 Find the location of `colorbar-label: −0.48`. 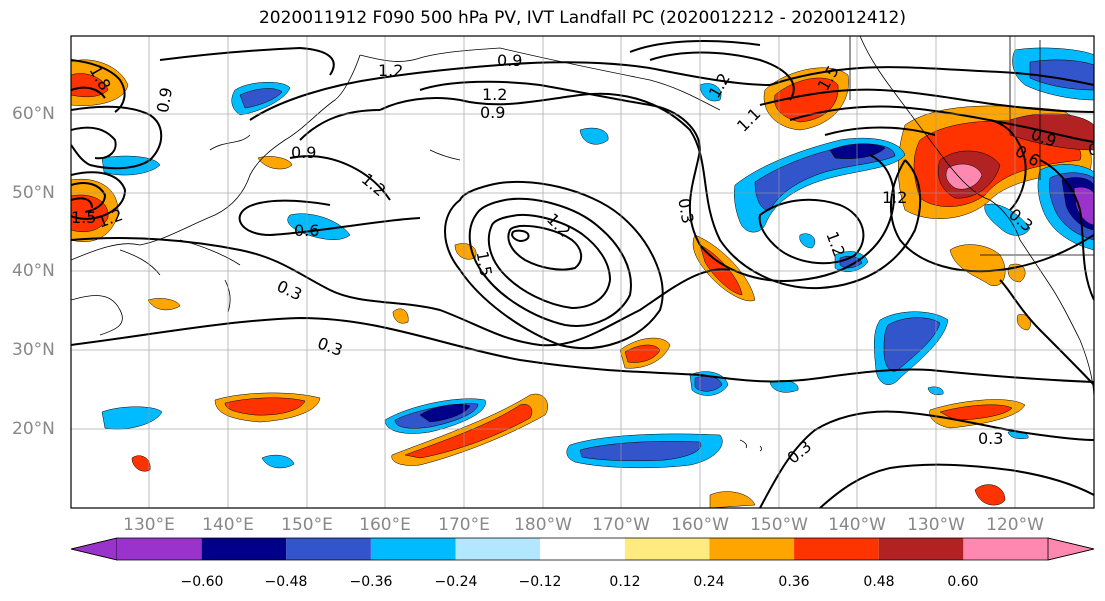

colorbar-label: −0.48 is located at coordinates (286, 582).